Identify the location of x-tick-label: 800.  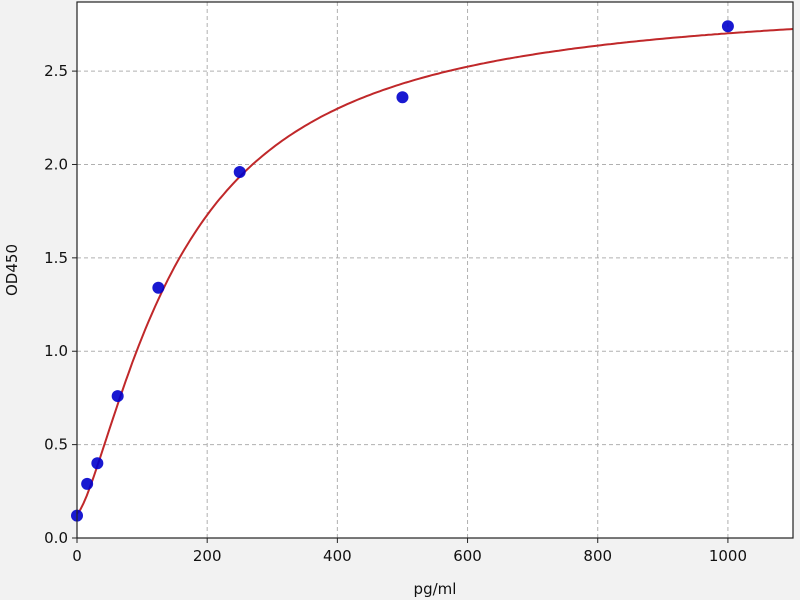
(597, 556).